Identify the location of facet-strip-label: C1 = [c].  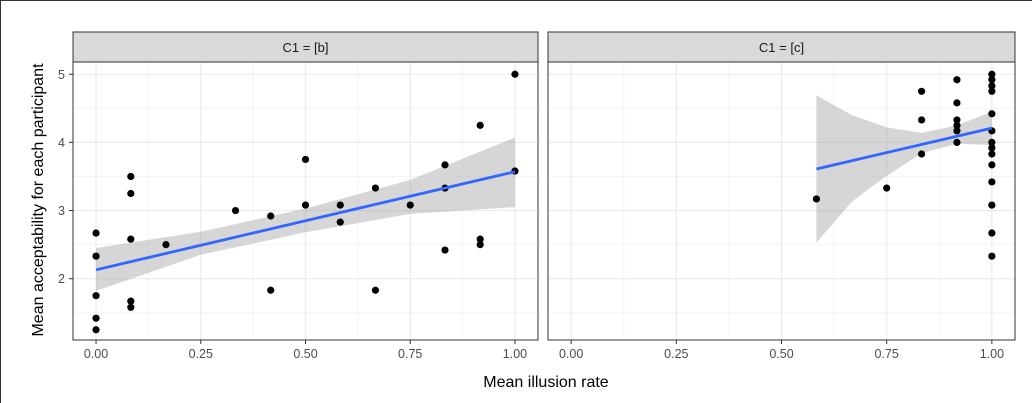
(781, 47).